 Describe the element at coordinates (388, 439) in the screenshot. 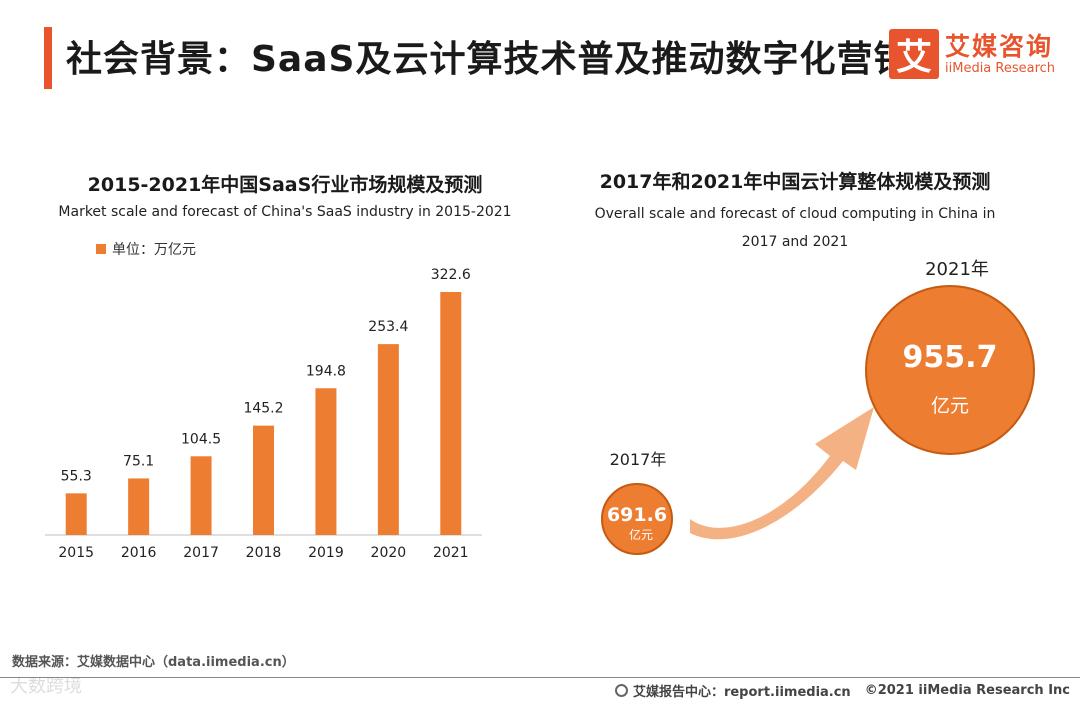

I see `bar-2020` at that location.